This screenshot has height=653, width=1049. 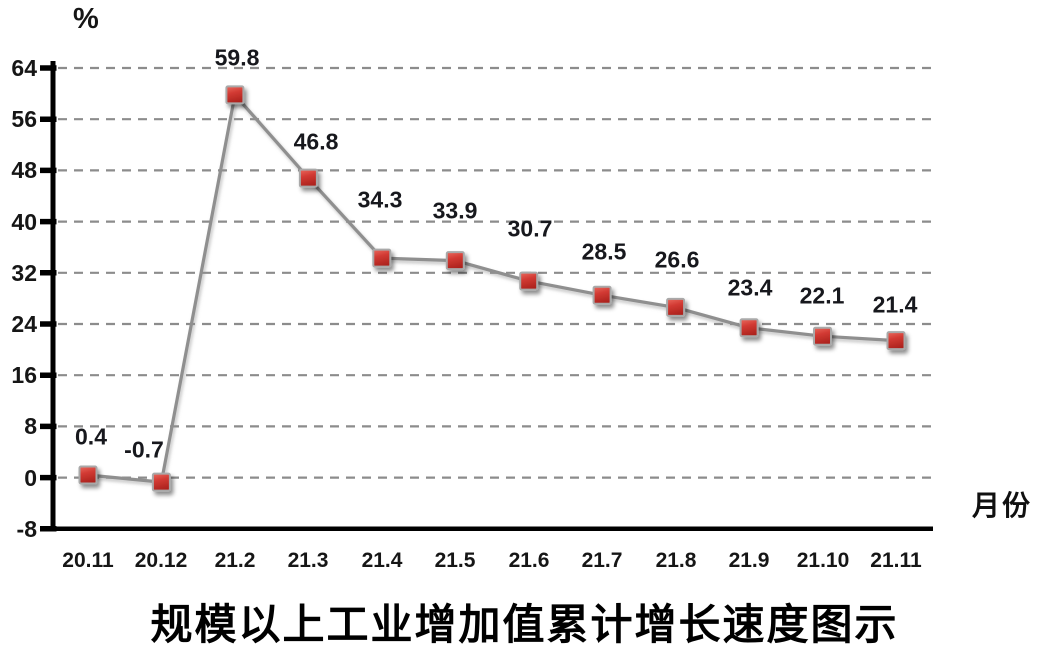 What do you see at coordinates (24, 222) in the screenshot?
I see `y-axis-tick-label: 40` at bounding box center [24, 222].